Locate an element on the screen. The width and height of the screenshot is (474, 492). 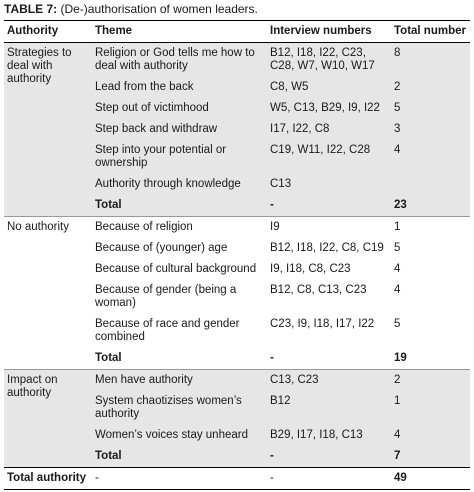
theme-cell: System chaotizises women’s authority is located at coordinates (179, 408).